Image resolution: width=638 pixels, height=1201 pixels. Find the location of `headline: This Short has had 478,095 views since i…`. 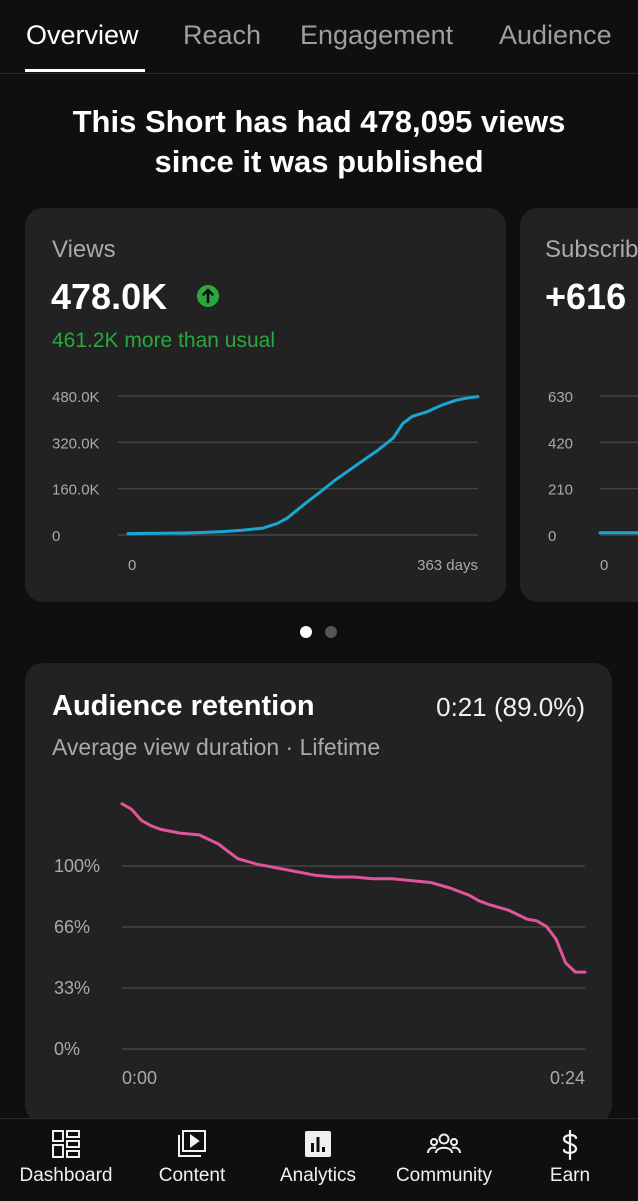

headline: This Short has had 478,095 views since i… is located at coordinates (319, 142).